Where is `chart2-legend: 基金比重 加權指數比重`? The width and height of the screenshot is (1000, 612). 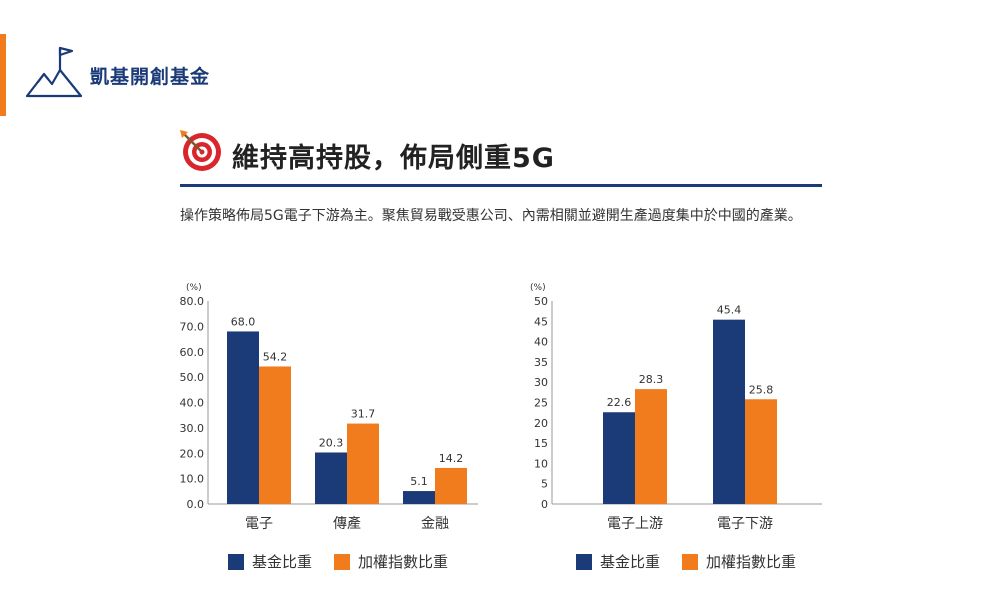
chart2-legend: 基金比重 加權指數比重 is located at coordinates (697, 561).